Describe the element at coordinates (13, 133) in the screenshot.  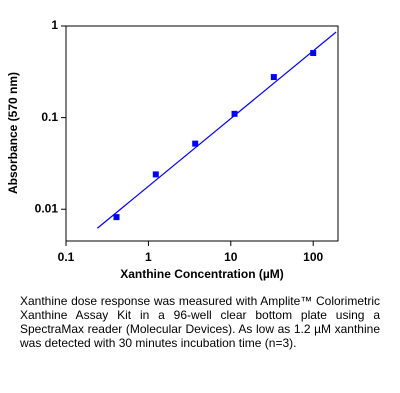
I see `y-axis-label: Absorbance (570 nm)` at that location.